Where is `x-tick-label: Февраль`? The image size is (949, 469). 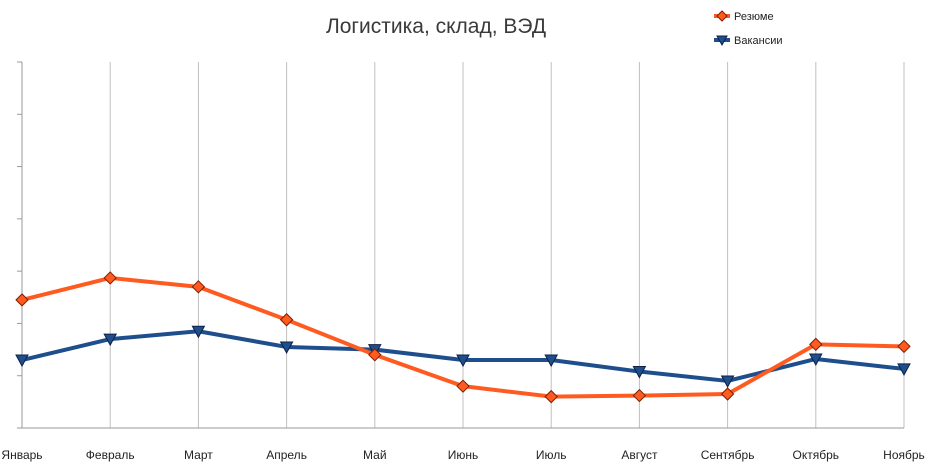
x-tick-label: Февраль is located at coordinates (110, 455).